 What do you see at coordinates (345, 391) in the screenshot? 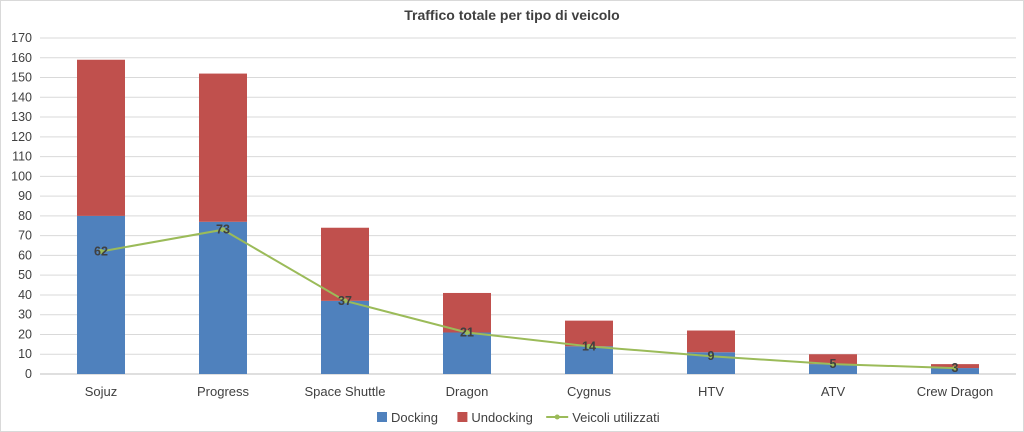
I see `x-tick-label: Space Shuttle` at bounding box center [345, 391].